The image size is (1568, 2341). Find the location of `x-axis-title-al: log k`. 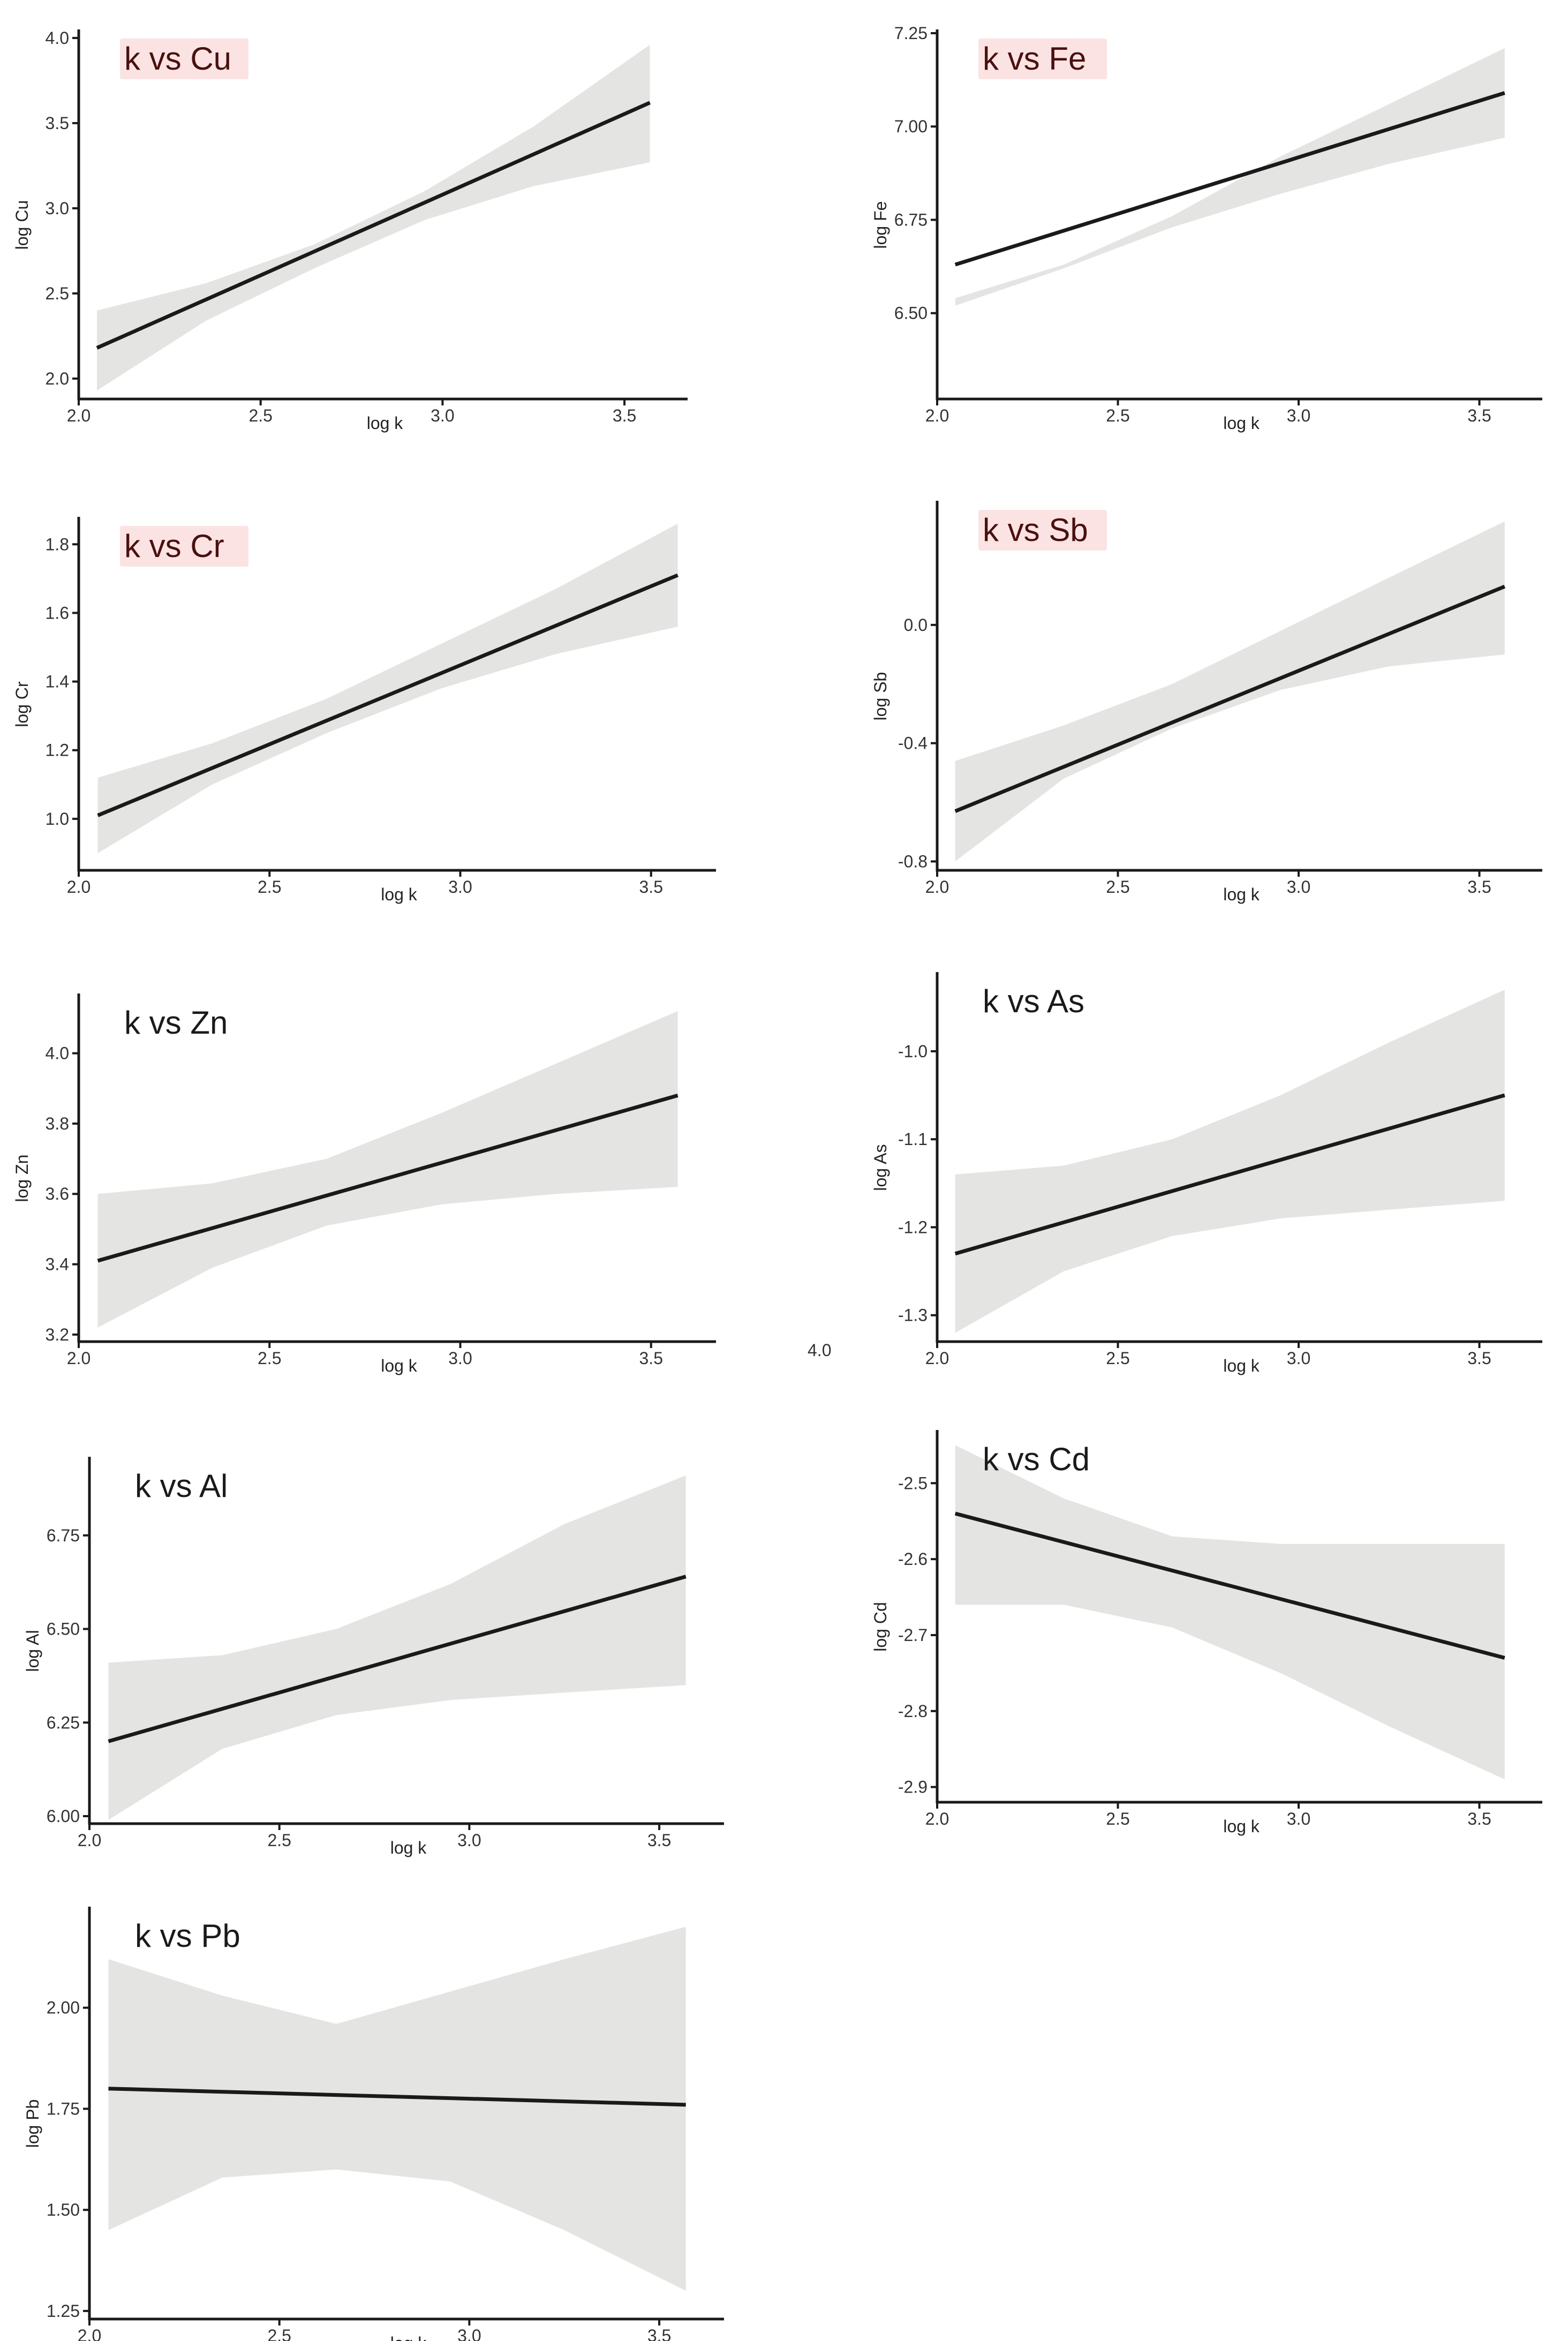

x-axis-title-al: log k is located at coordinates (408, 1847).